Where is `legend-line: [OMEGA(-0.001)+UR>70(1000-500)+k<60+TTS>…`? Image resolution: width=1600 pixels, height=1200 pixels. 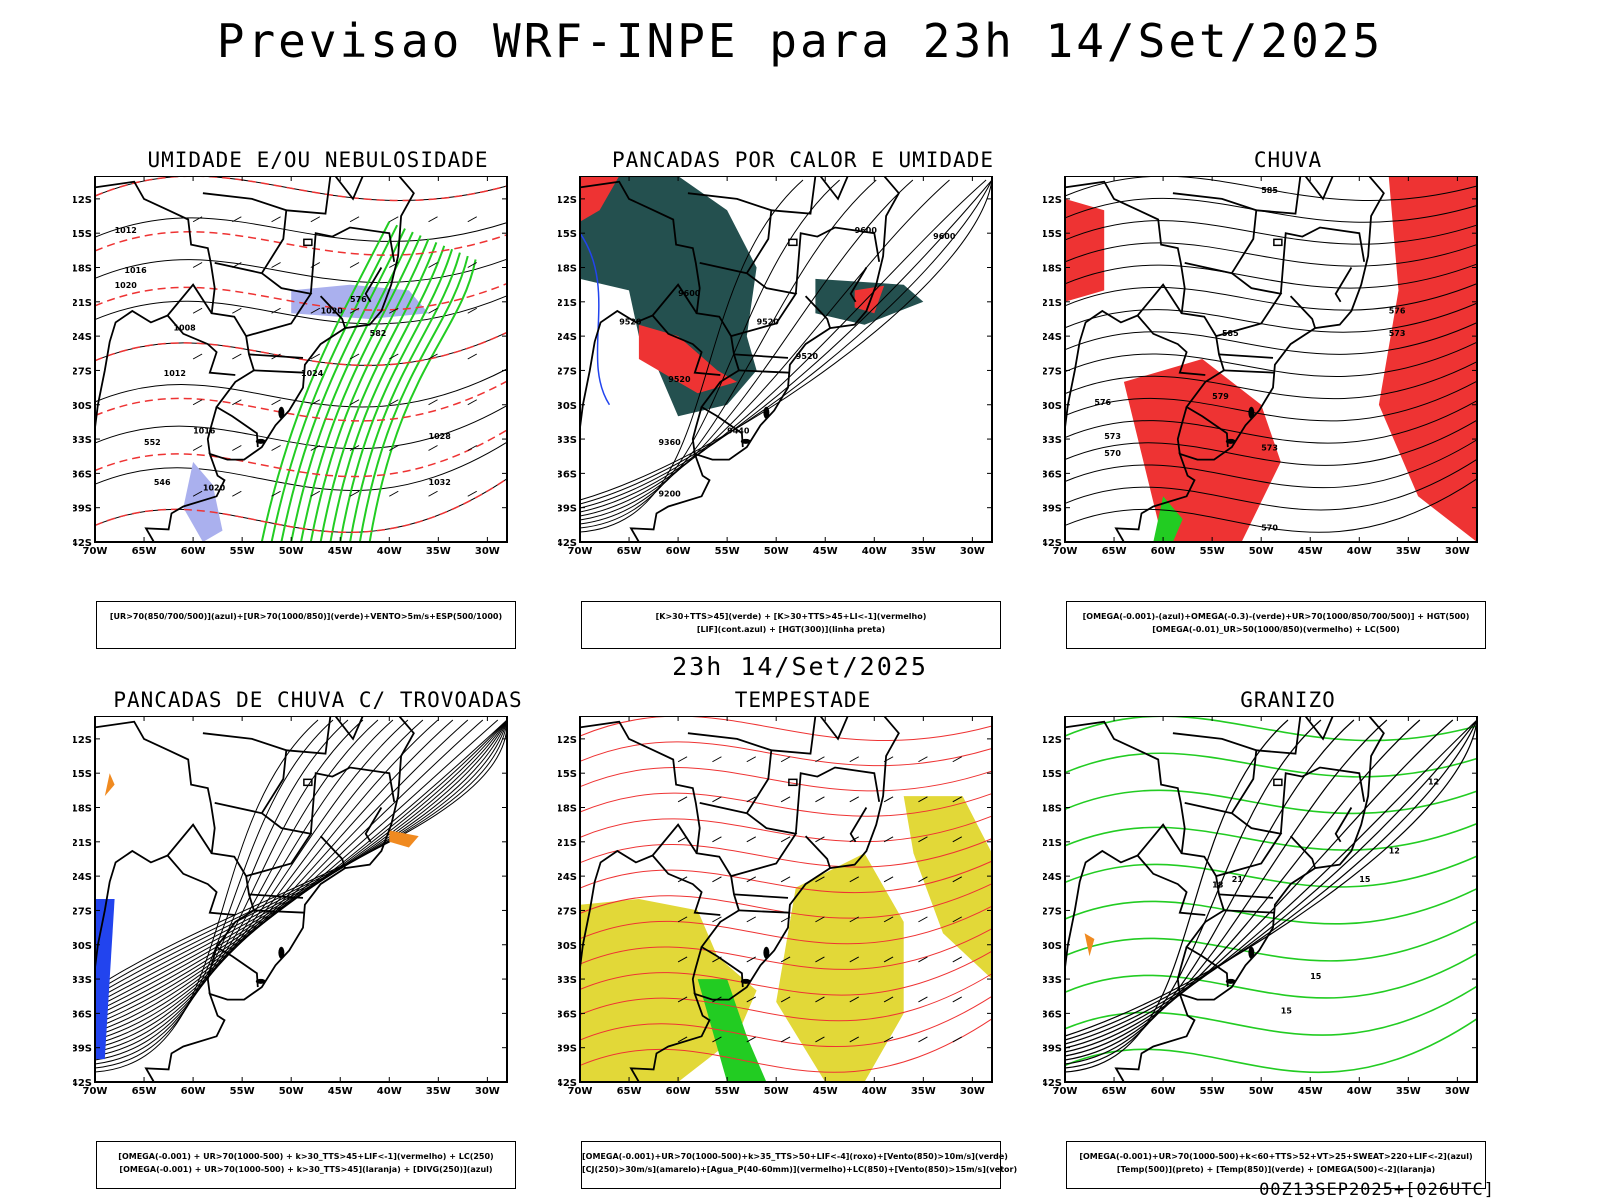 legend-line: [OMEGA(-0.001)+UR>70(1000-500)+k<60+TTS>… is located at coordinates (1276, 1156).